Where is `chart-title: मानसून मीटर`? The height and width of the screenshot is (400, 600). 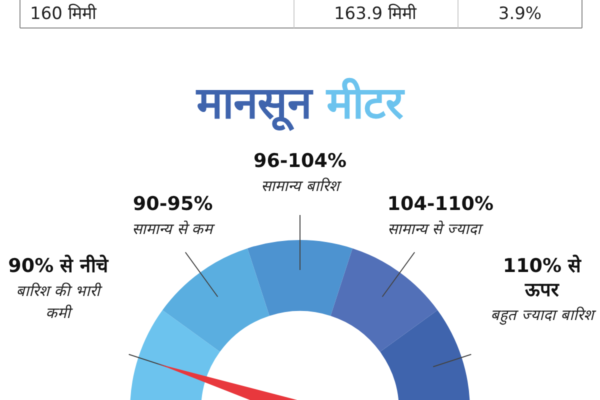 chart-title: मानसून मीटर is located at coordinates (300, 104).